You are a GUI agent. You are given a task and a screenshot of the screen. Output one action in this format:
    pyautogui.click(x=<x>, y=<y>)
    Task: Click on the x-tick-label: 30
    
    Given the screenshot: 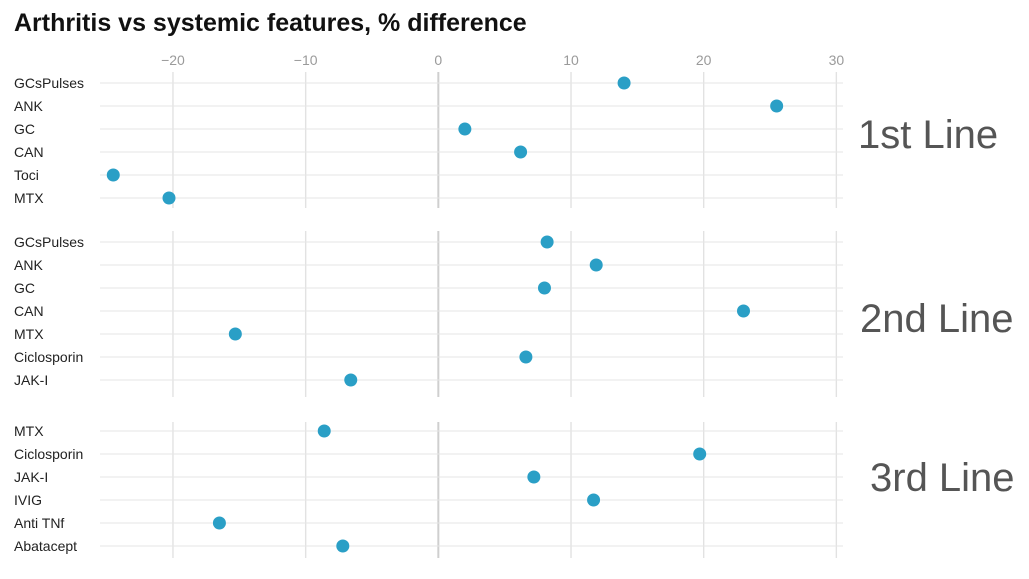 What is the action you would take?
    pyautogui.click(x=837, y=60)
    